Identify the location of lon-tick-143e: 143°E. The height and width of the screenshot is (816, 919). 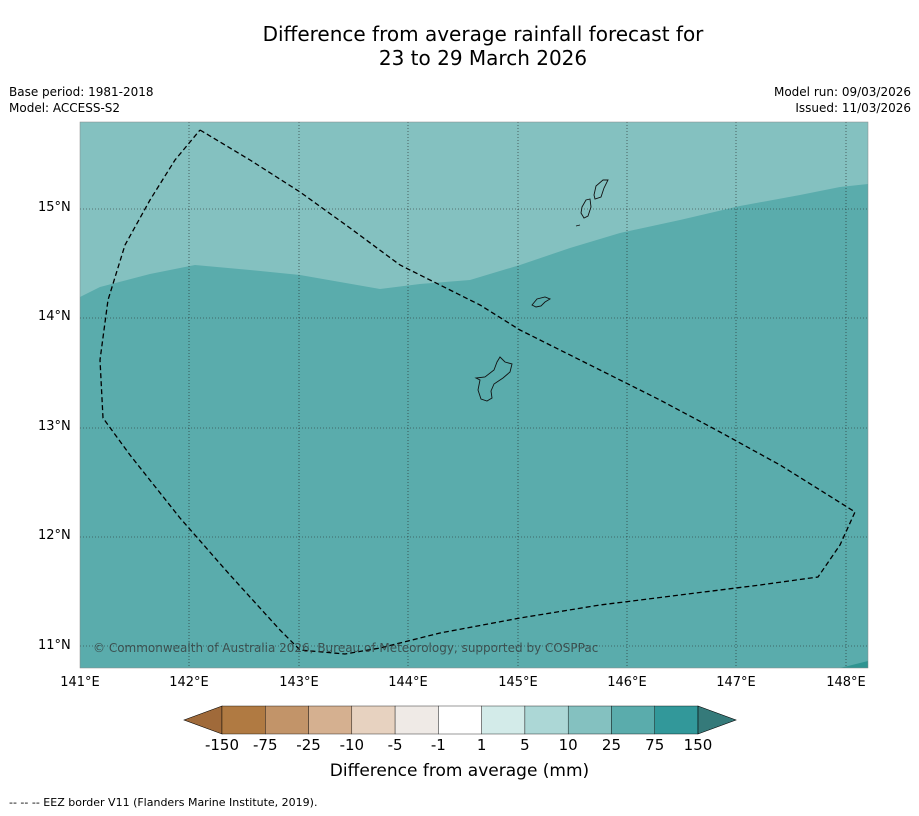
(299, 682).